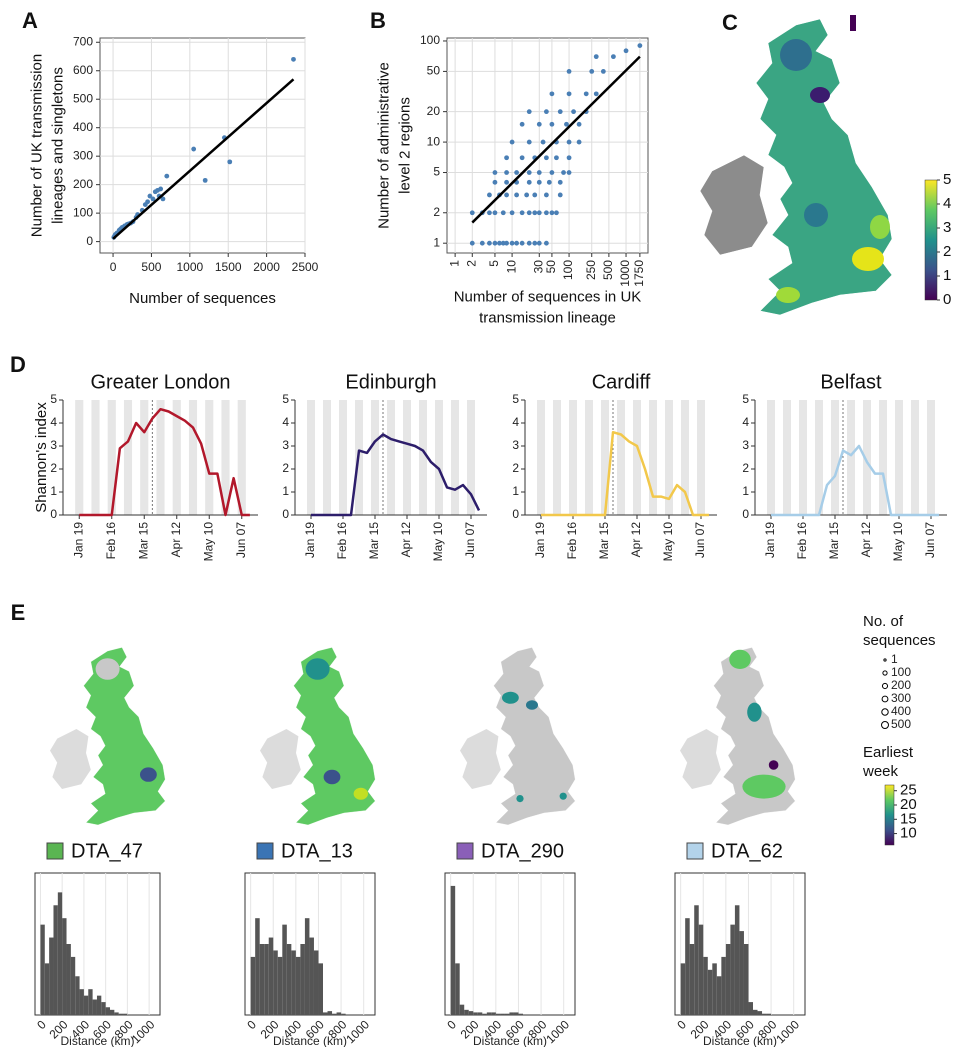 The image size is (959, 1047). What do you see at coordinates (83, 41) in the screenshot?
I see `y-tick-label: 700` at bounding box center [83, 41].